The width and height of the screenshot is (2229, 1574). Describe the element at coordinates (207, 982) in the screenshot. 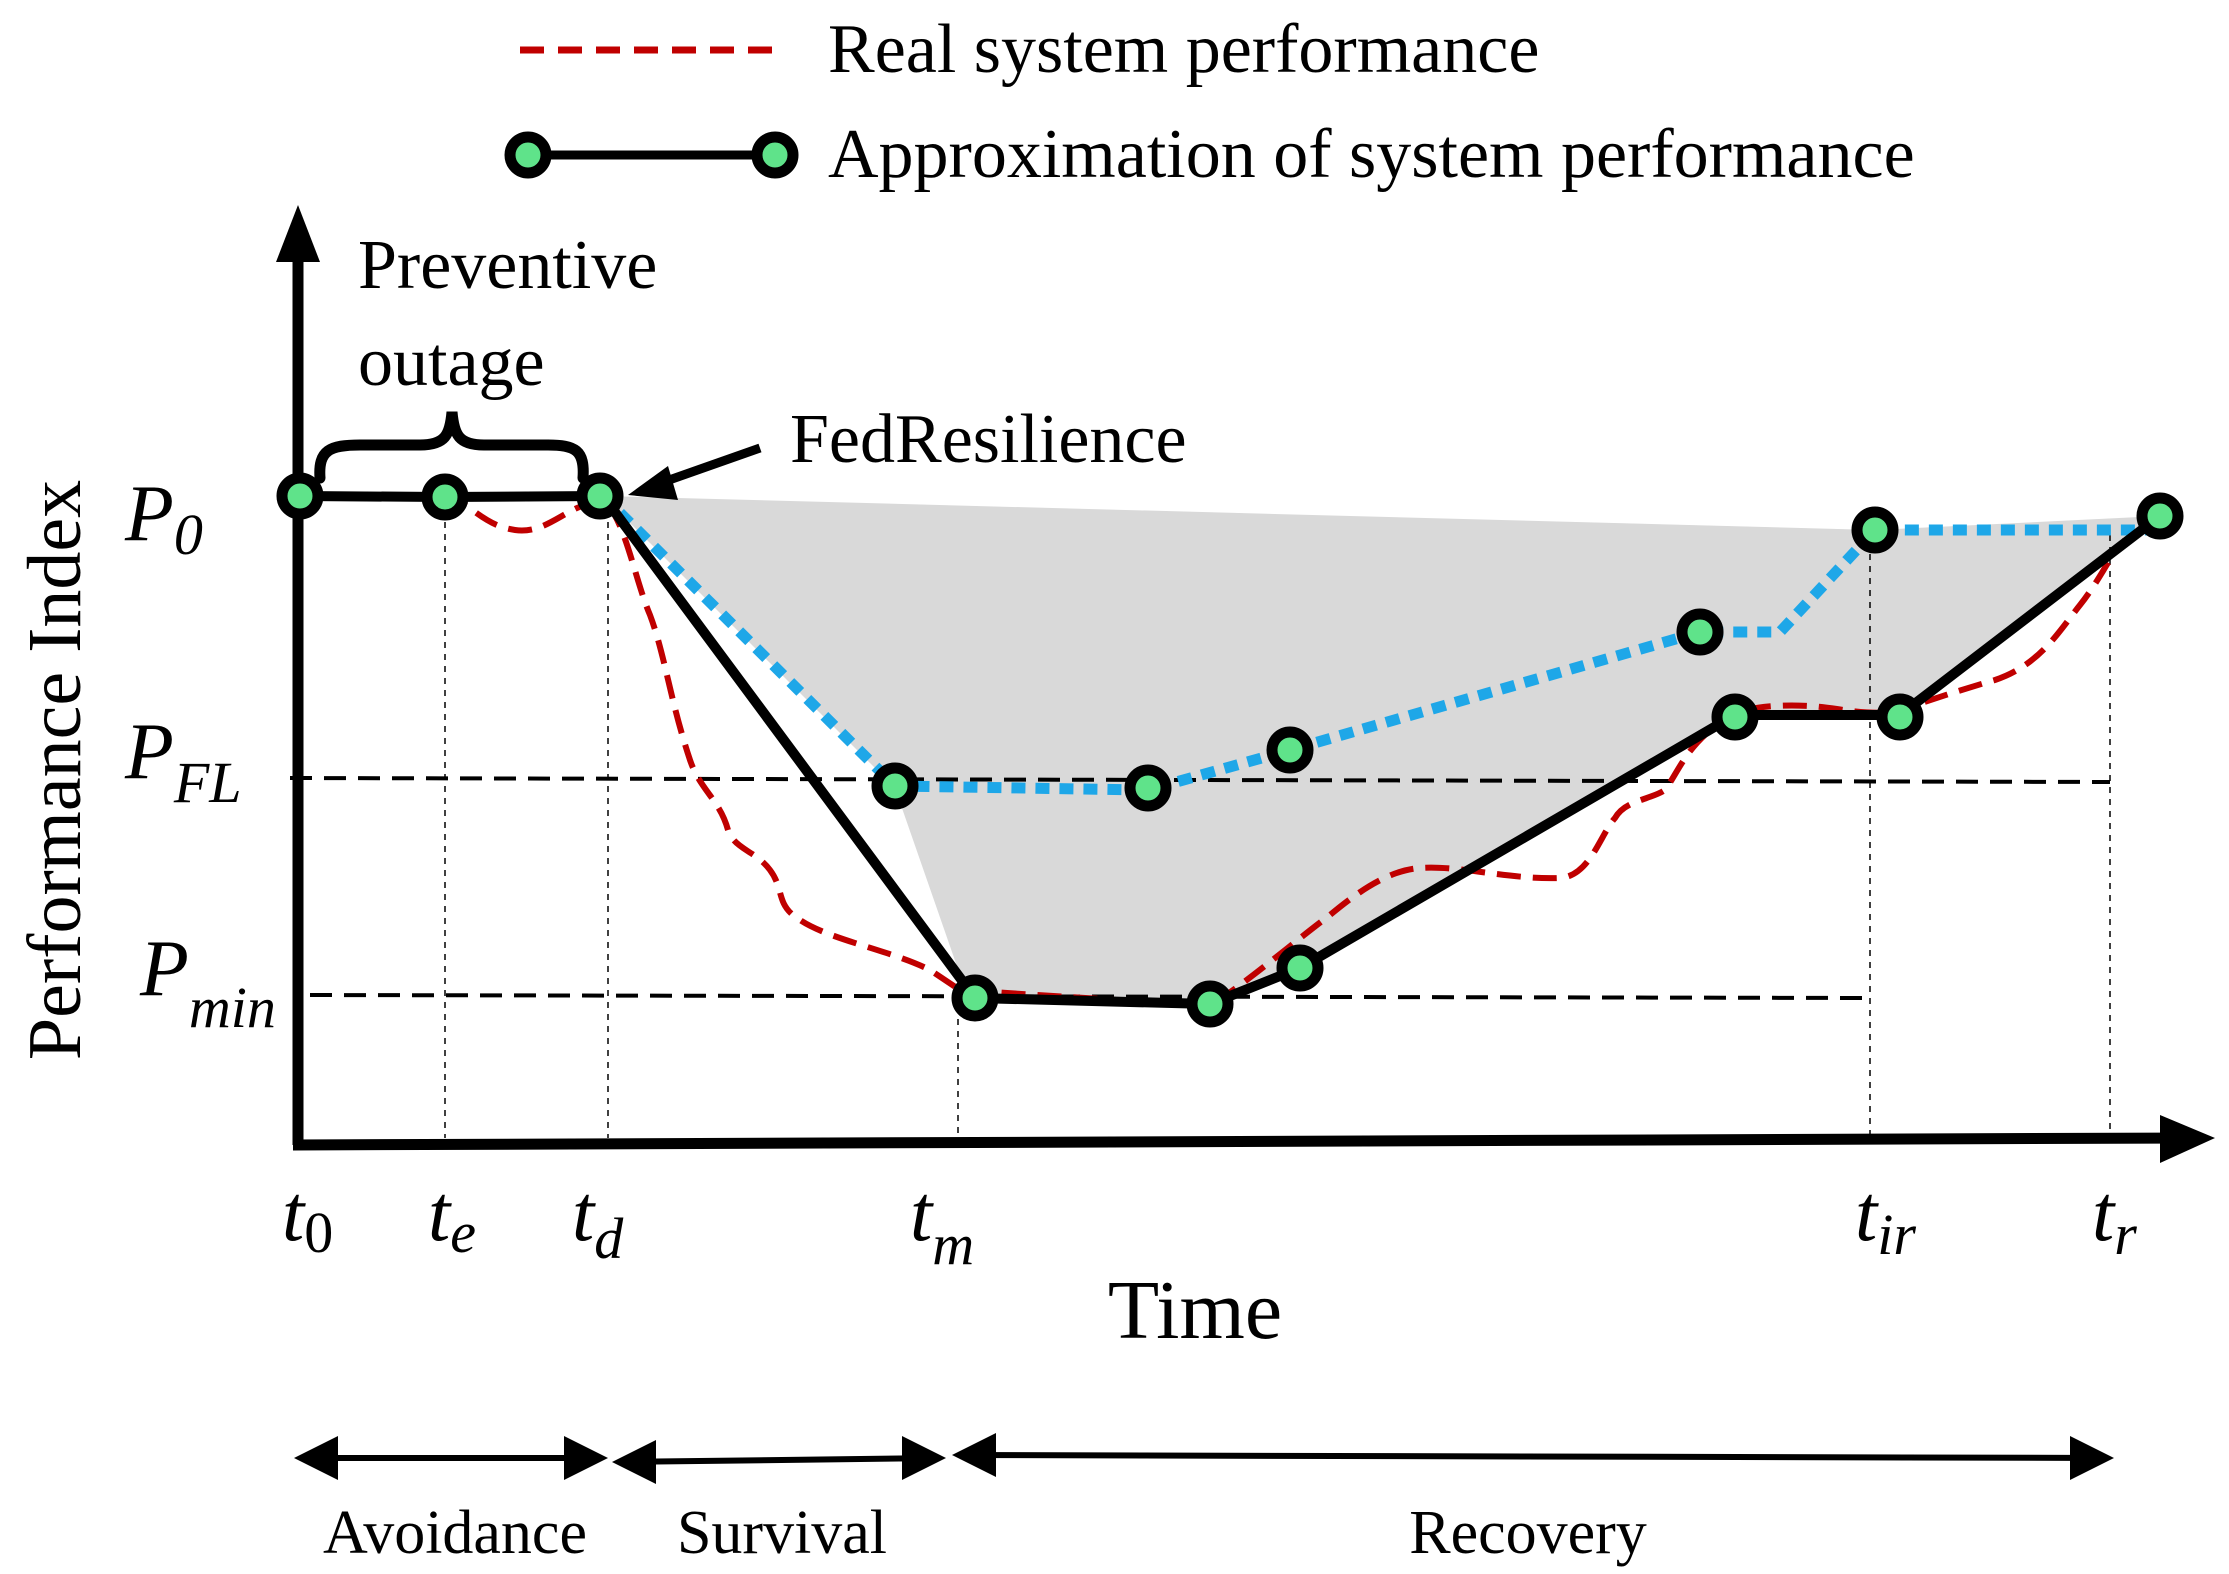

I see `level-label-pmin: Pmin` at that location.